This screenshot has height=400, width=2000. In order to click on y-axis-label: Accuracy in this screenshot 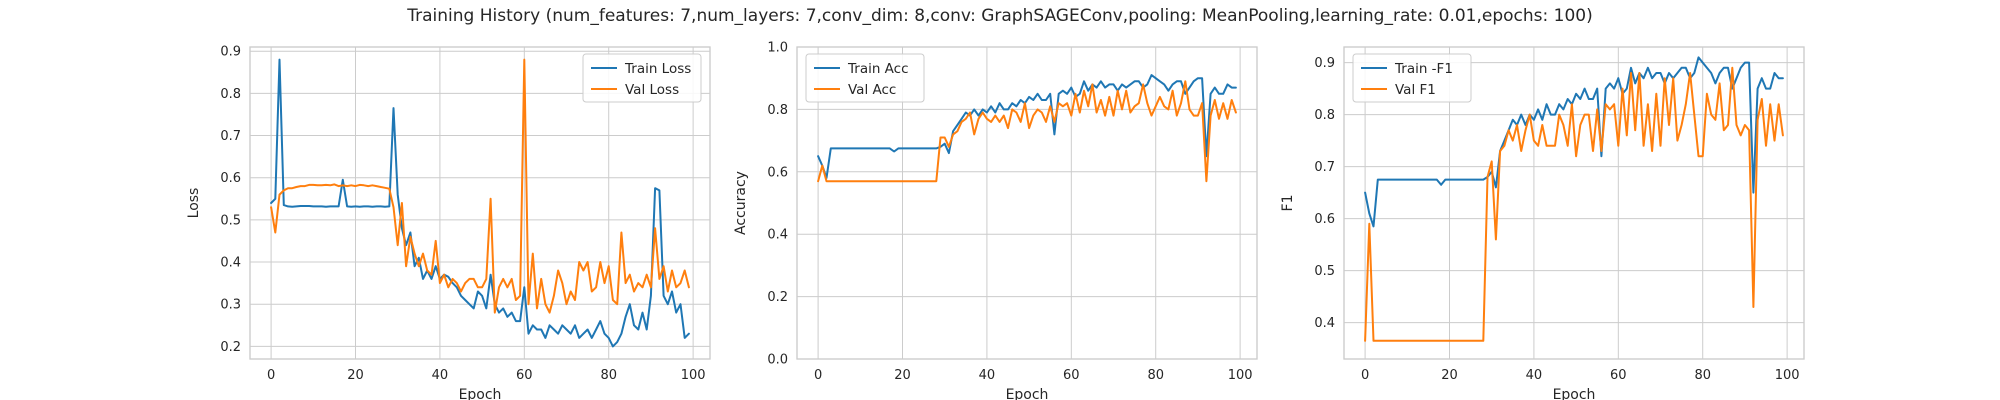, I will do `click(741, 203)`.